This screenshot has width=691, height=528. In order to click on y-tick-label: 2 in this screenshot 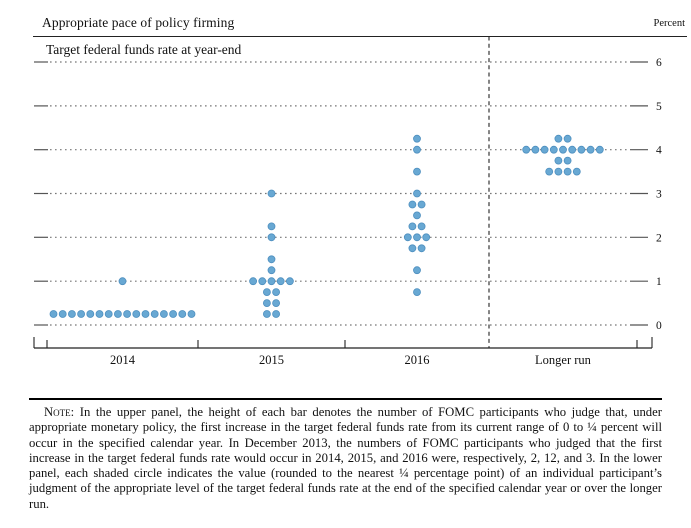, I will do `click(659, 238)`.